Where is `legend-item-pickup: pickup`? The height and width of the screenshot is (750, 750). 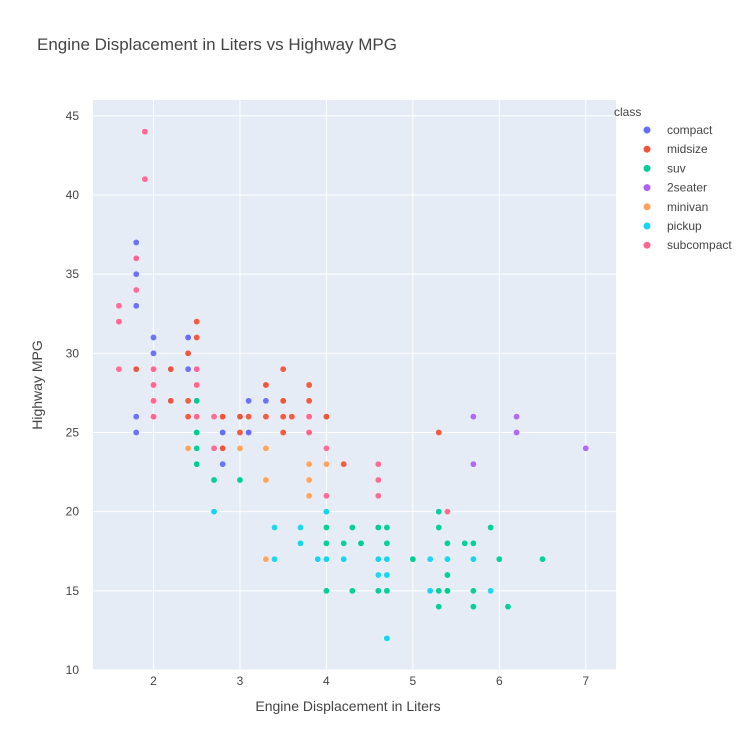 legend-item-pickup: pickup is located at coordinates (673, 226).